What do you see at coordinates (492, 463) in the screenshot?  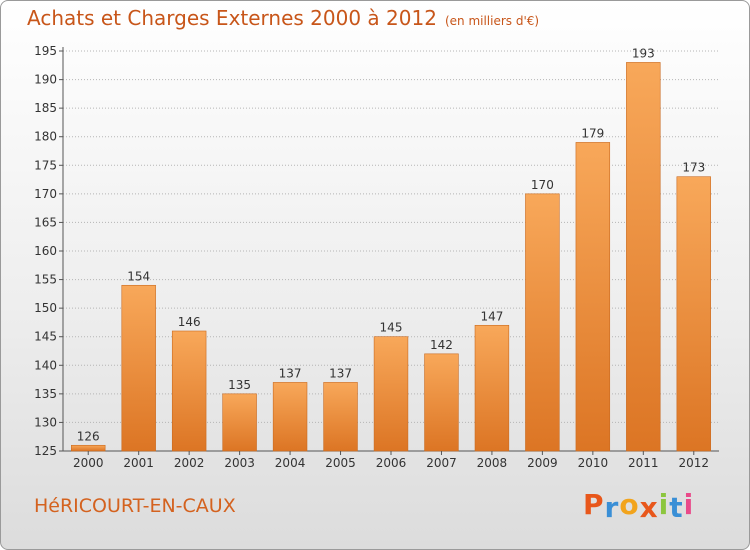 I see `x-tick-label-2008: 2008` at bounding box center [492, 463].